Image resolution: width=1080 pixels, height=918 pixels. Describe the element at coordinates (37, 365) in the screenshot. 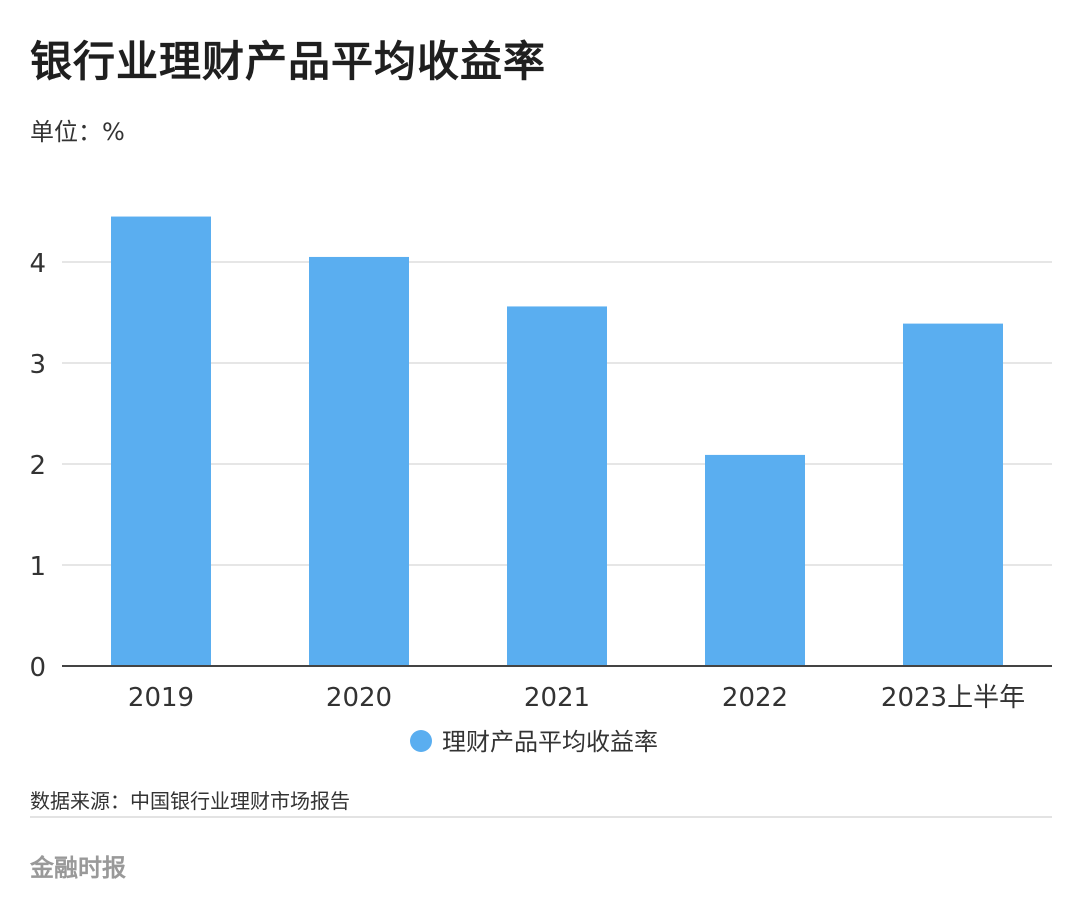

I see `y-tick-label: 3` at that location.